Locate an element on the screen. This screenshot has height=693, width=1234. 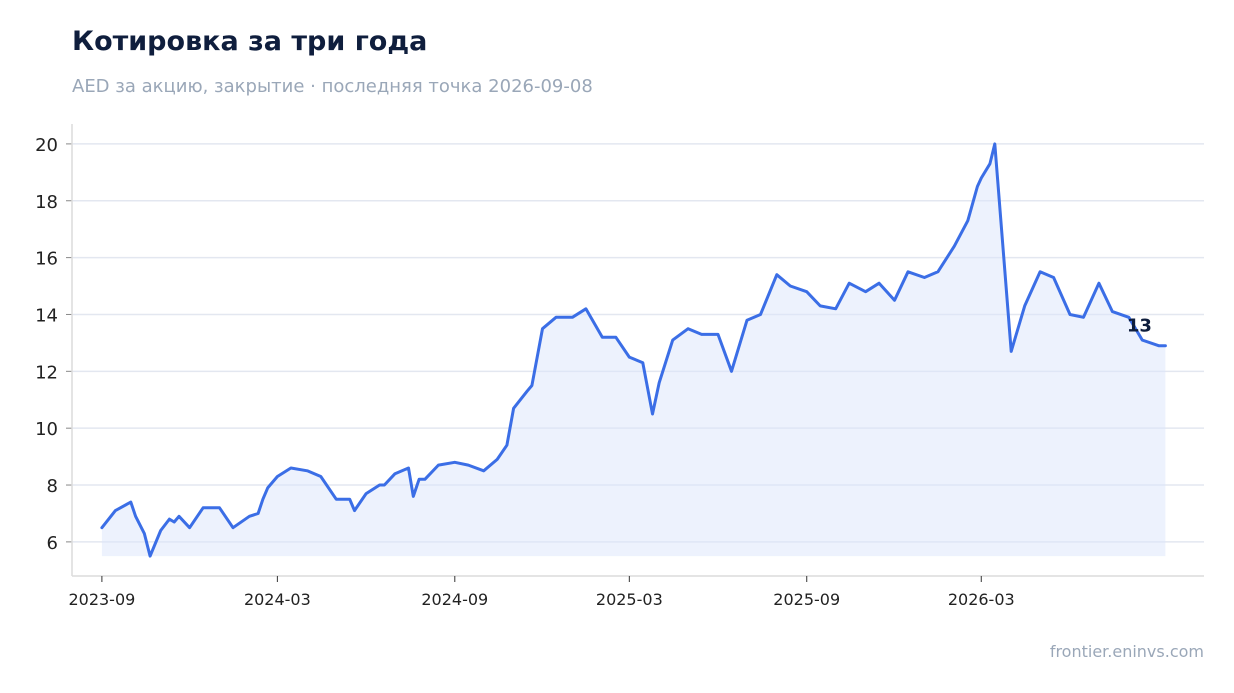
chart-title: Котировка за три года is located at coordinates (250, 41).